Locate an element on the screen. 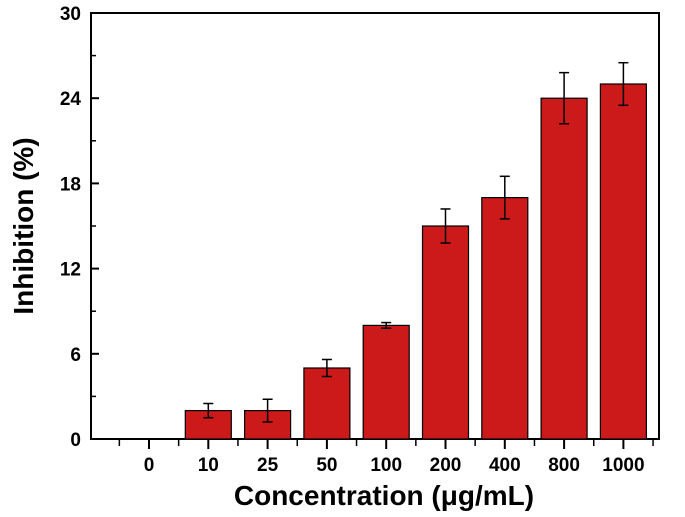 The height and width of the screenshot is (517, 685). x-axis: 0 10 25 50 100 200 400 800 1000 is located at coordinates (386, 457).